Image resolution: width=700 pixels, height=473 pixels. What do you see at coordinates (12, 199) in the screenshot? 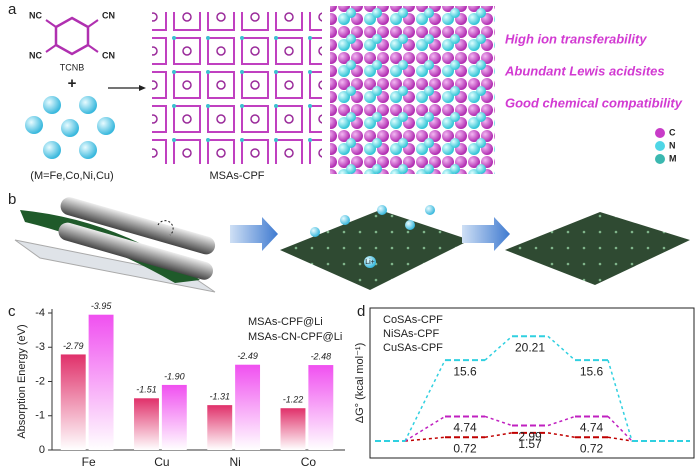
I see `panel-label: b` at bounding box center [12, 199].